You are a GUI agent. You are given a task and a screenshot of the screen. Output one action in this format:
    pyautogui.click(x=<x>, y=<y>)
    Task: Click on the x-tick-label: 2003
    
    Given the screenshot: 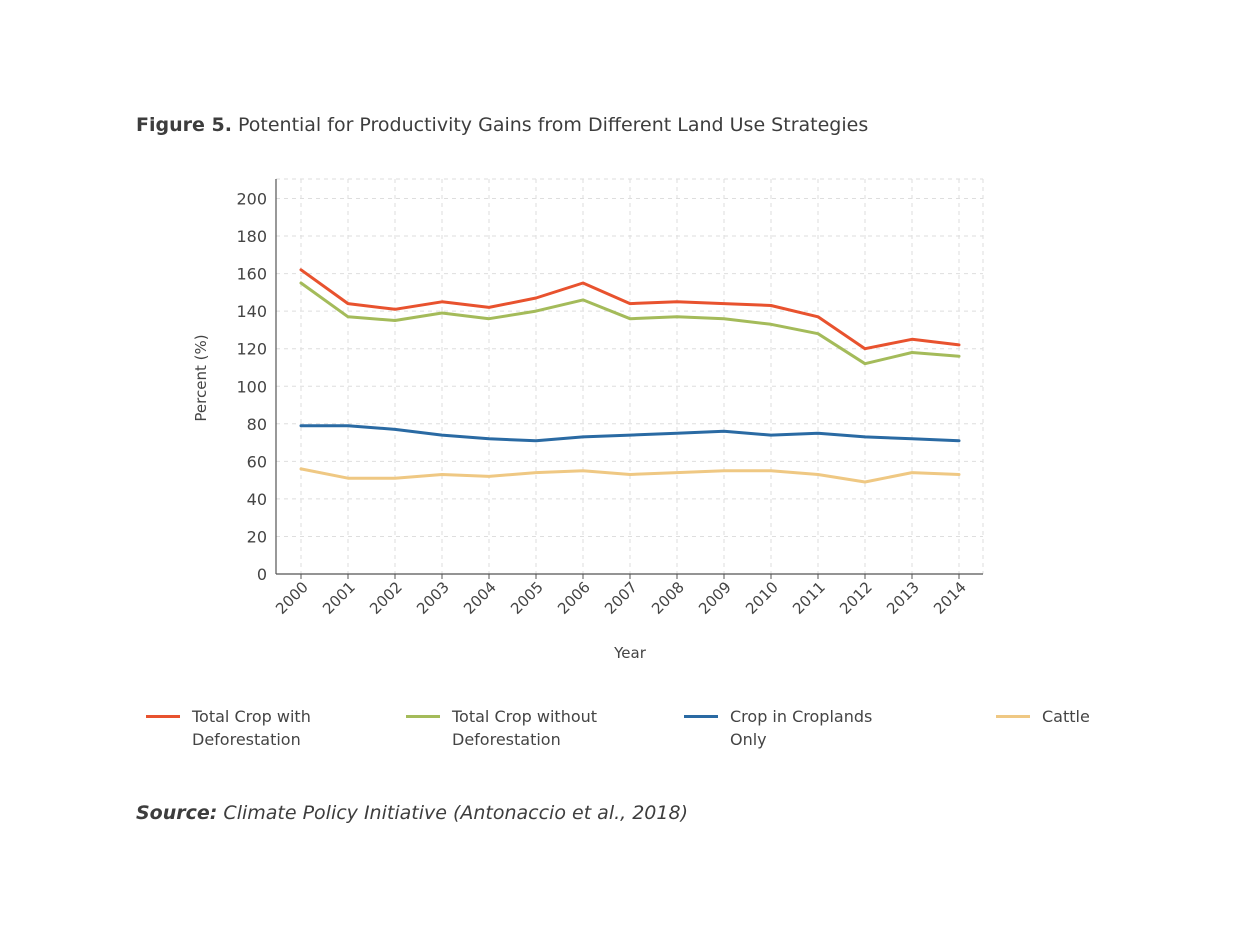 What is the action you would take?
    pyautogui.click(x=433, y=598)
    